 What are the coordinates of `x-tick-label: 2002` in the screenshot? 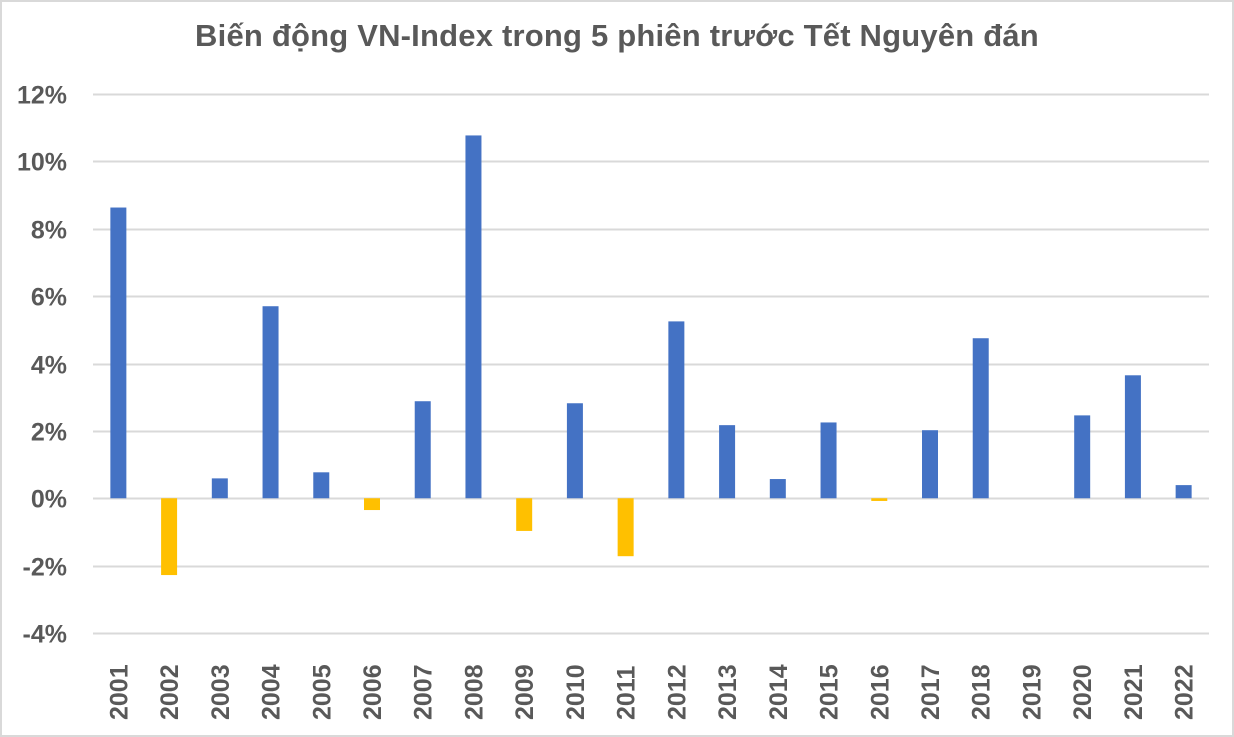 It's located at (170, 692).